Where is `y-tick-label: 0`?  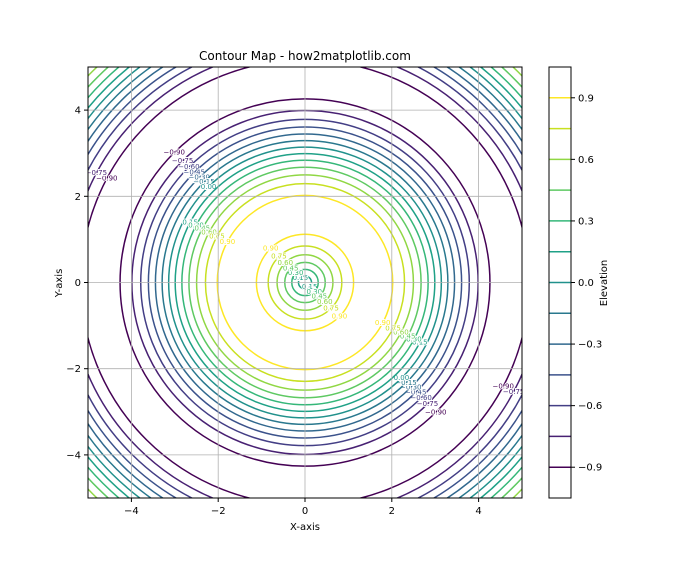
y-tick-label: 0 is located at coordinates (78, 283).